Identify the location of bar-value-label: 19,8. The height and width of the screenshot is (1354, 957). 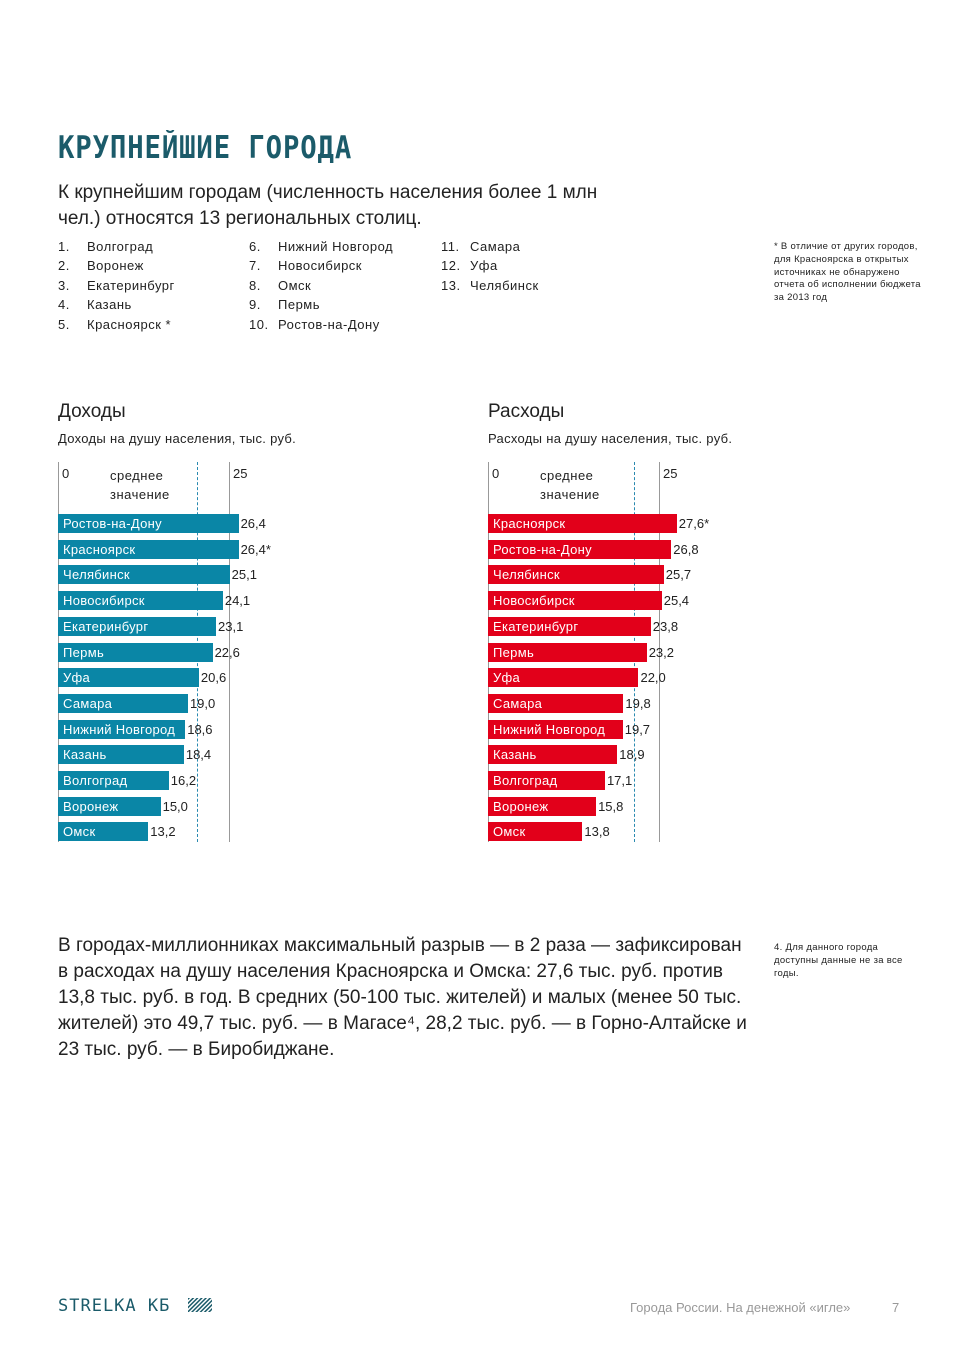
(638, 703).